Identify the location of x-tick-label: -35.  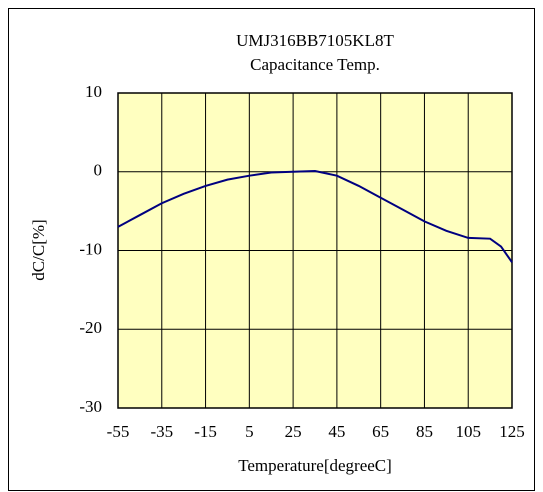
(161, 431).